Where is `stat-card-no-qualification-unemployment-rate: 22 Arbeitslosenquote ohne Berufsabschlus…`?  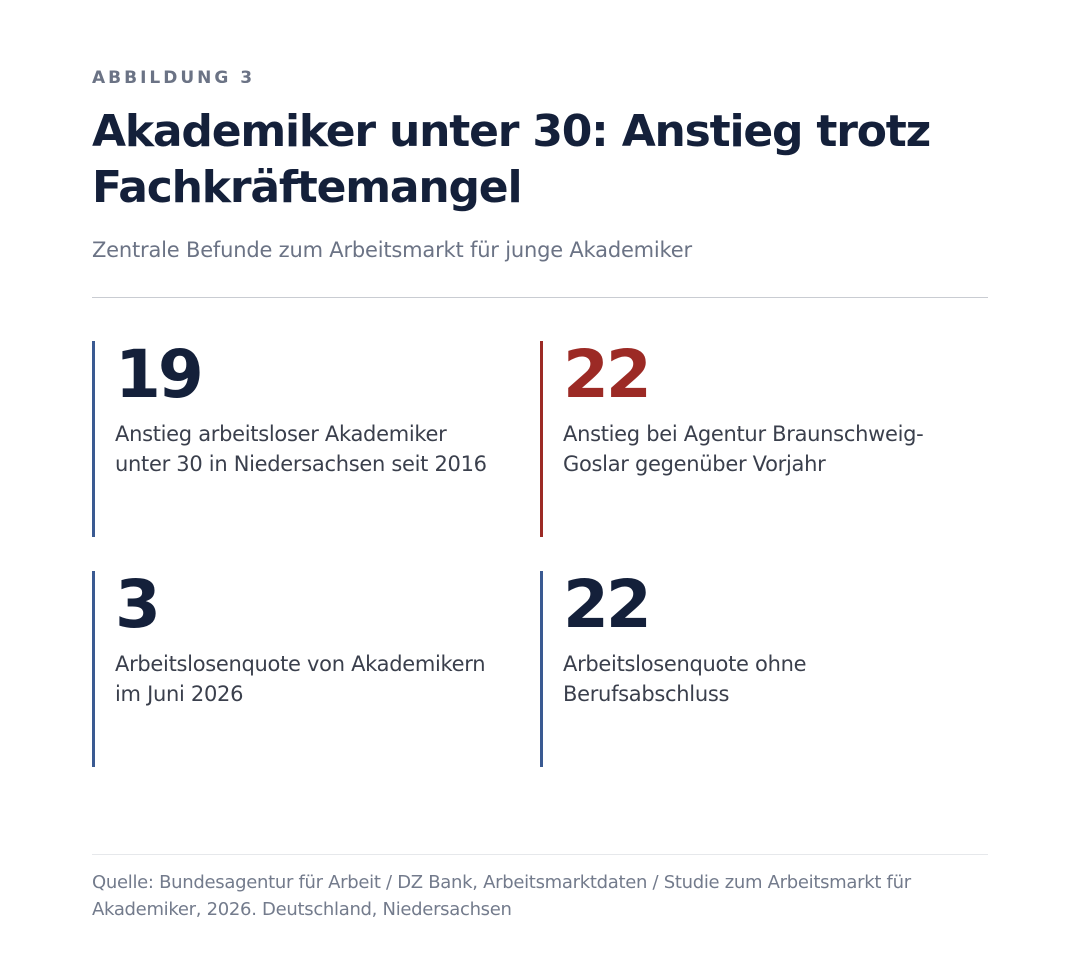
stat-card-no-qualification-unemployment-rate: 22 Arbeitslosenquote ohne Berufsabschlus… is located at coordinates (740, 666).